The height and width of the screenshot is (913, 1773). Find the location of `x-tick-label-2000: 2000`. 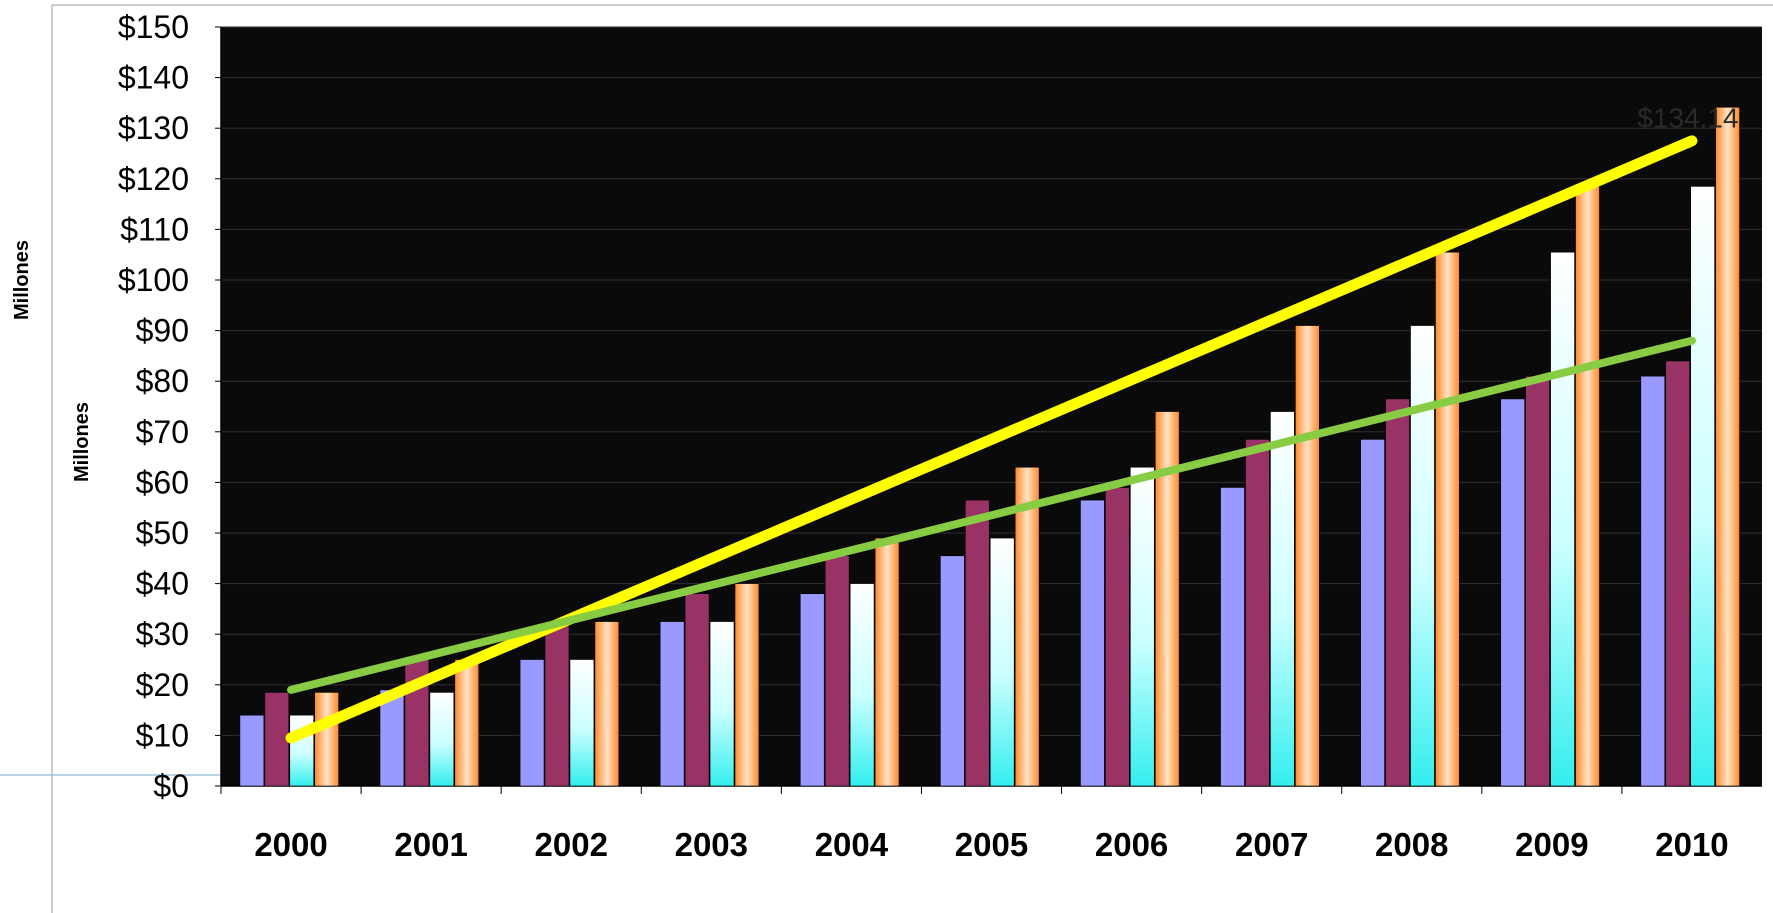

x-tick-label-2000: 2000 is located at coordinates (290, 844).